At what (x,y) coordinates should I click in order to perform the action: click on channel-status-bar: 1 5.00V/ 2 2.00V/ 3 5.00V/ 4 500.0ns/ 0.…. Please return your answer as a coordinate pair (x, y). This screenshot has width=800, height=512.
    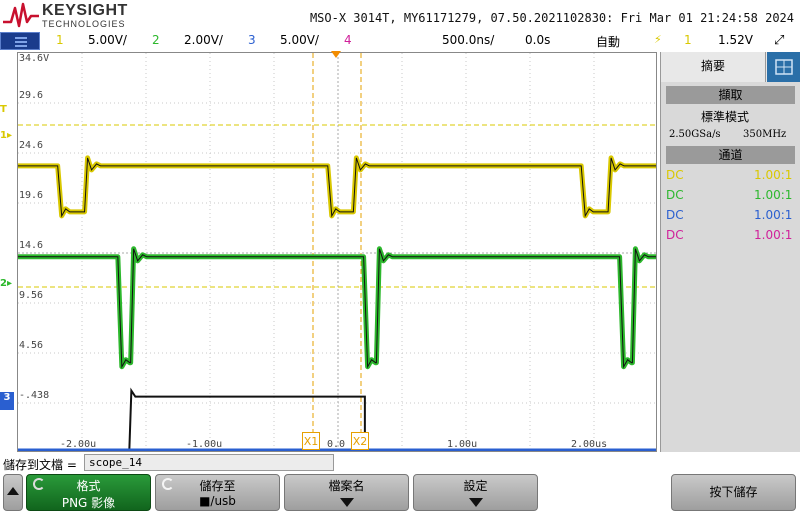
    Looking at the image, I should click on (400, 41).